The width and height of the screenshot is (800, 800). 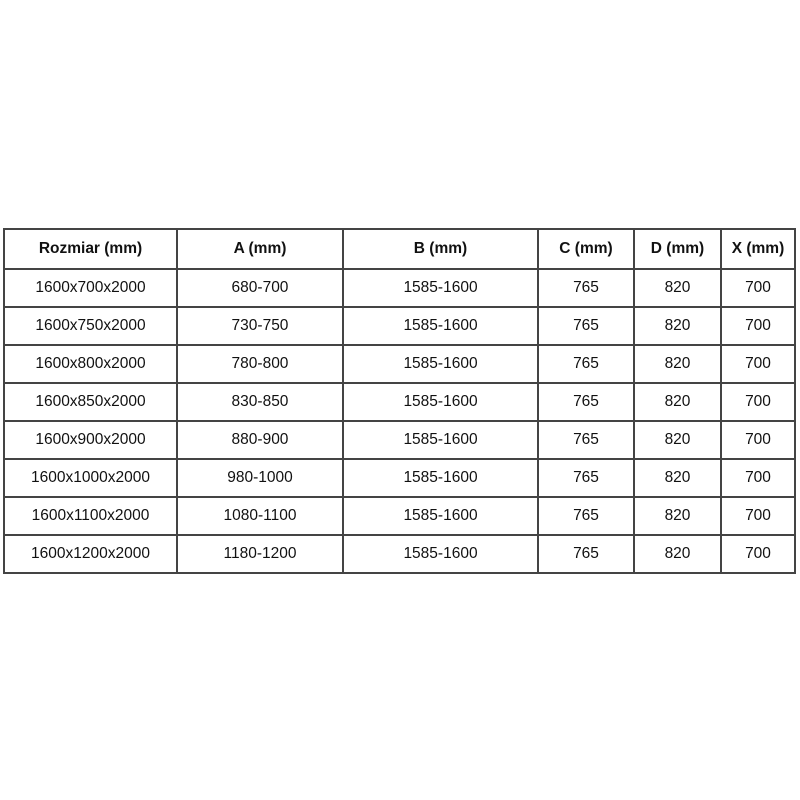 I want to click on table-cell: 1180-1200, so click(x=260, y=554).